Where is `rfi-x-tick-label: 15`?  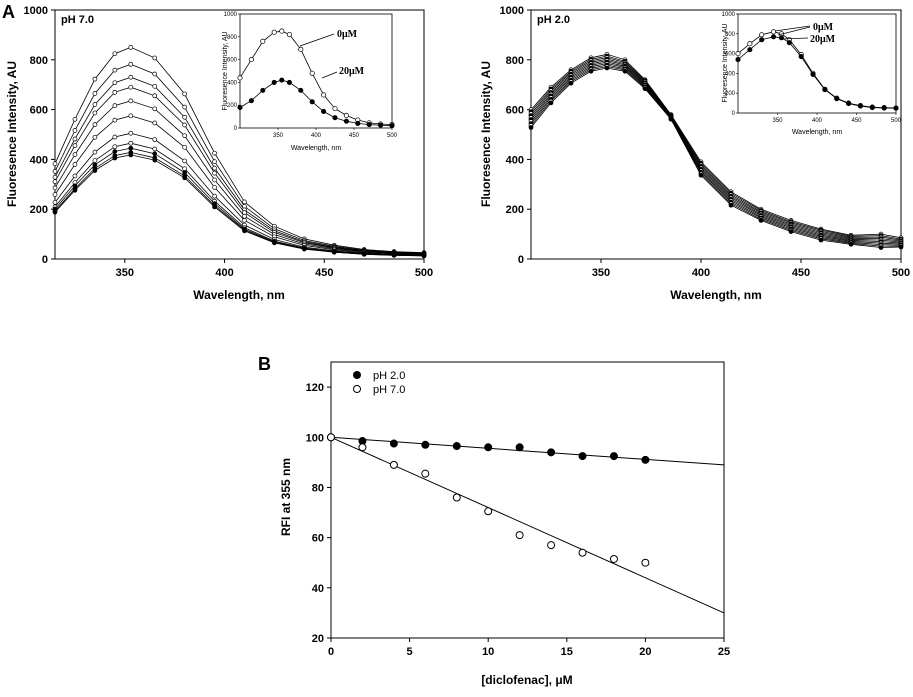
rfi-x-tick-label: 15 is located at coordinates (567, 652).